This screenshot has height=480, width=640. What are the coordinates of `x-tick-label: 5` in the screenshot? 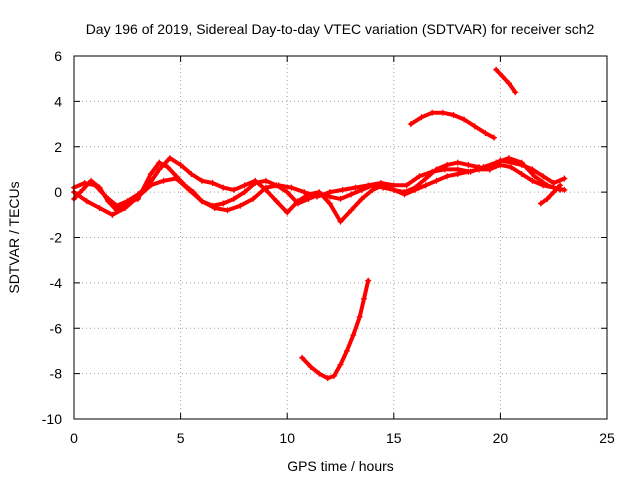 It's located at (181, 438).